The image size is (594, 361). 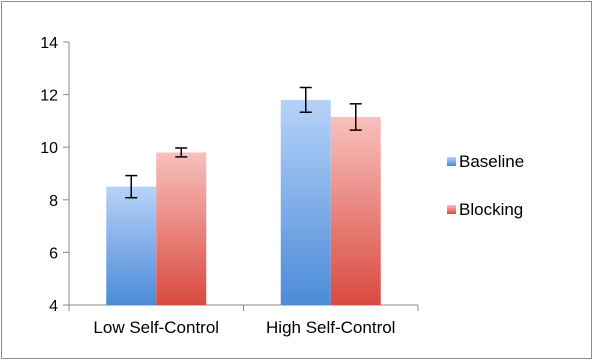 I want to click on chart-labels: Low Self-Control High Self-Control, so click(x=244, y=327).